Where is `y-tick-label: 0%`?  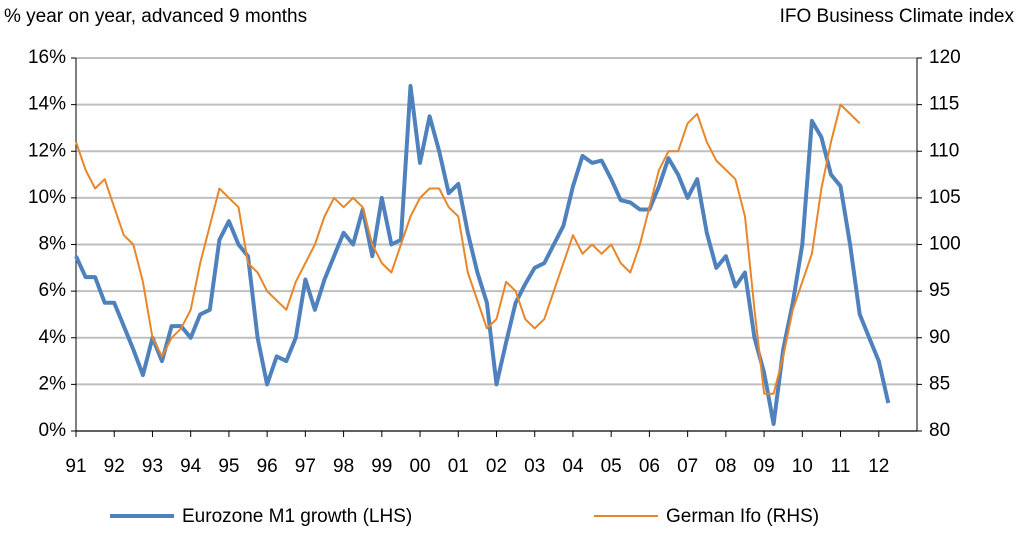 y-tick-label: 0% is located at coordinates (53, 430).